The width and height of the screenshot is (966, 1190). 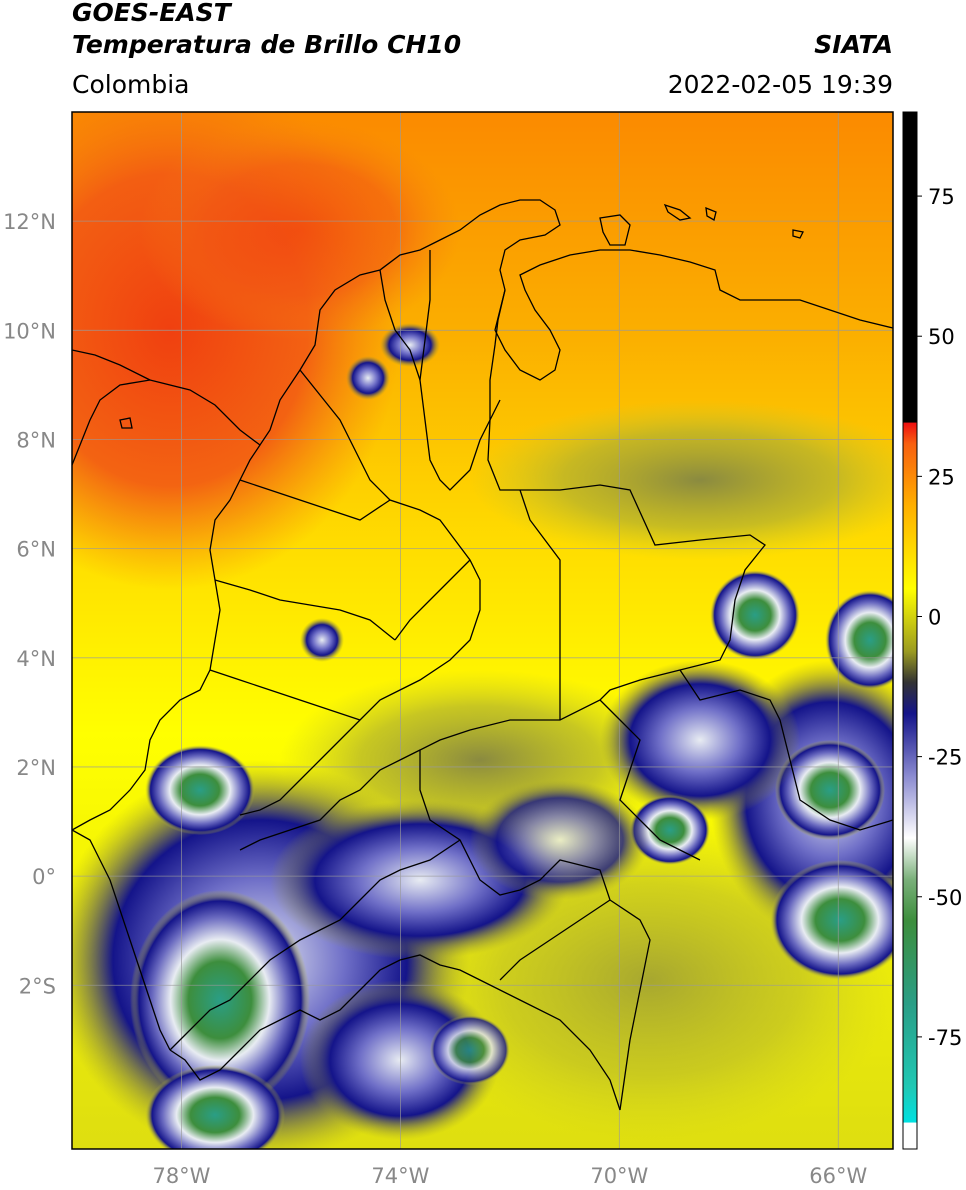 I want to click on title-line-1: GOES-EAST, so click(x=151, y=13).